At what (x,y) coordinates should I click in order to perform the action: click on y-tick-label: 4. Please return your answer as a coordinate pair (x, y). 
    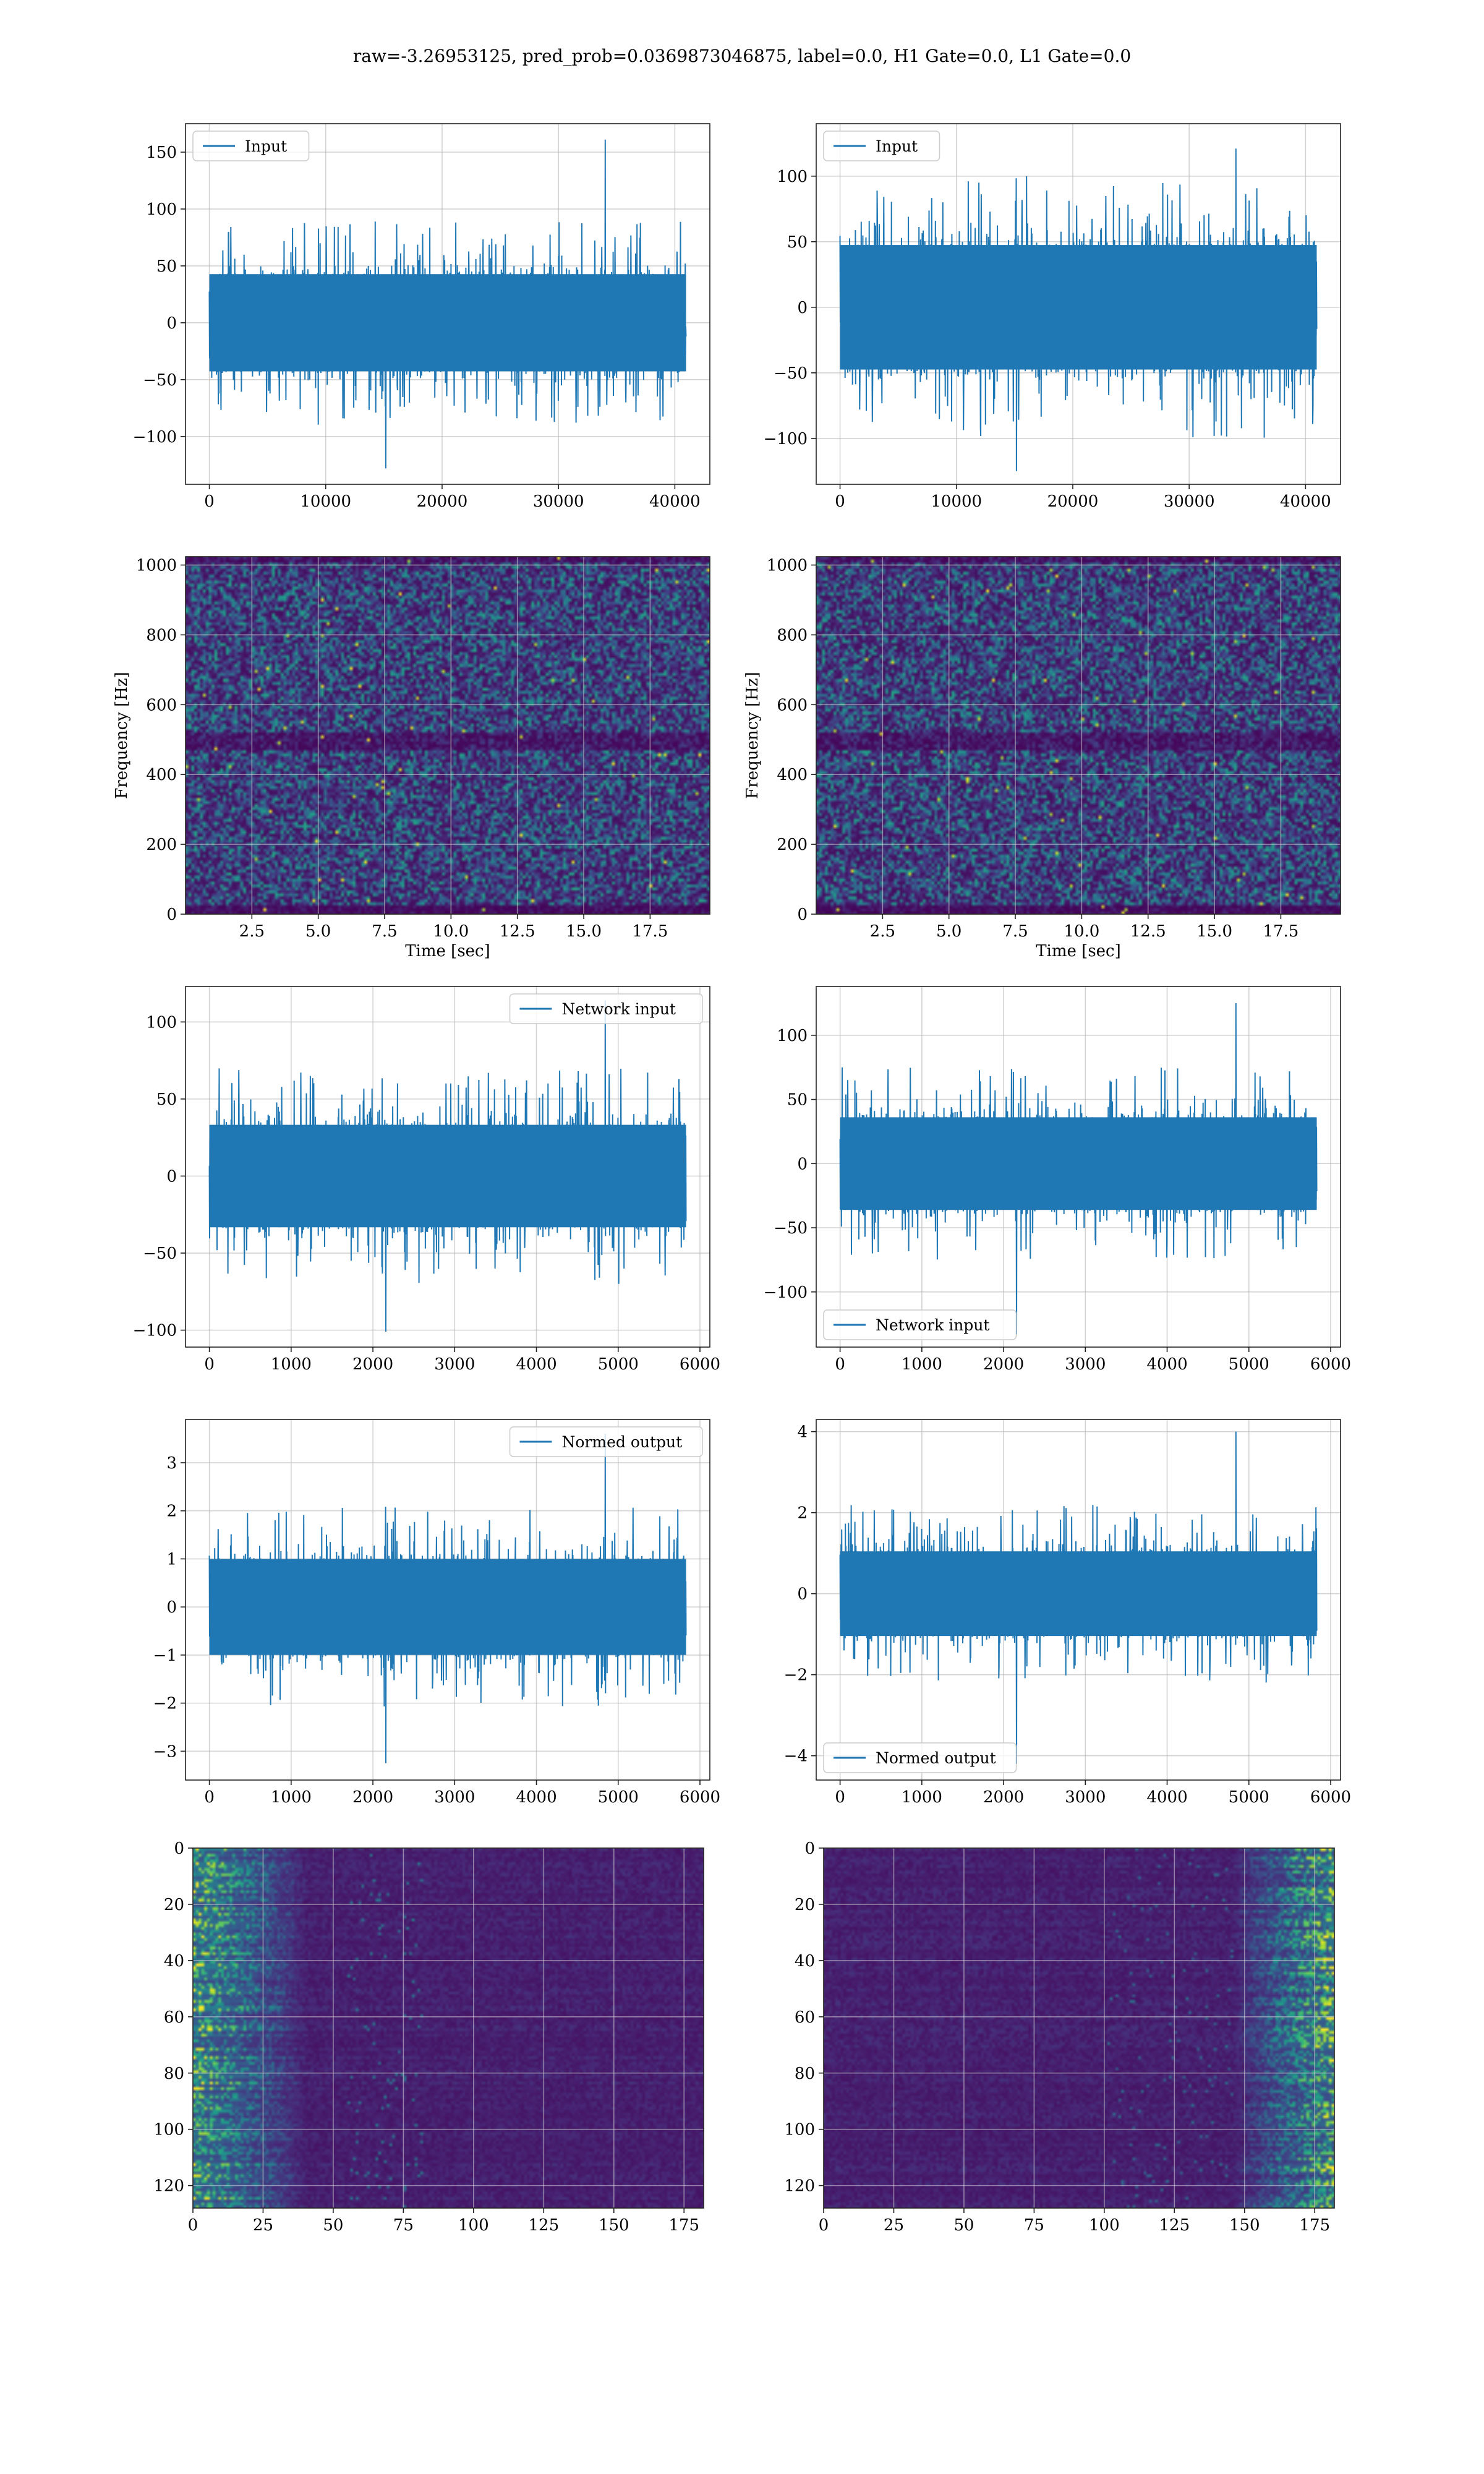
    Looking at the image, I should click on (802, 1432).